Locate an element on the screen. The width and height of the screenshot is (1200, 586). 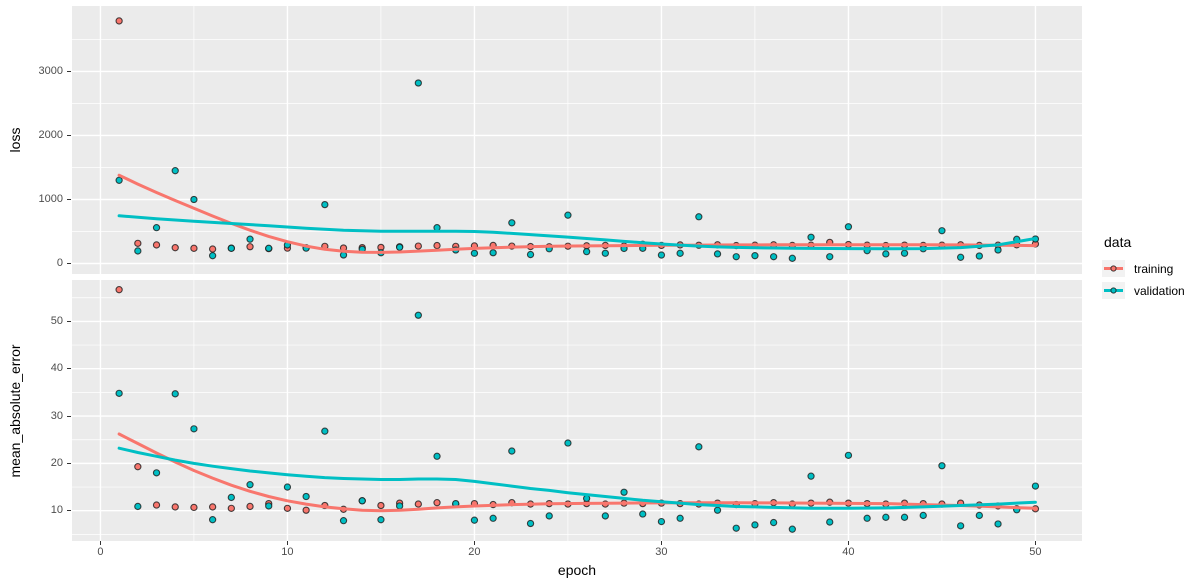
x-axis-title: epoch is located at coordinates (577, 570).